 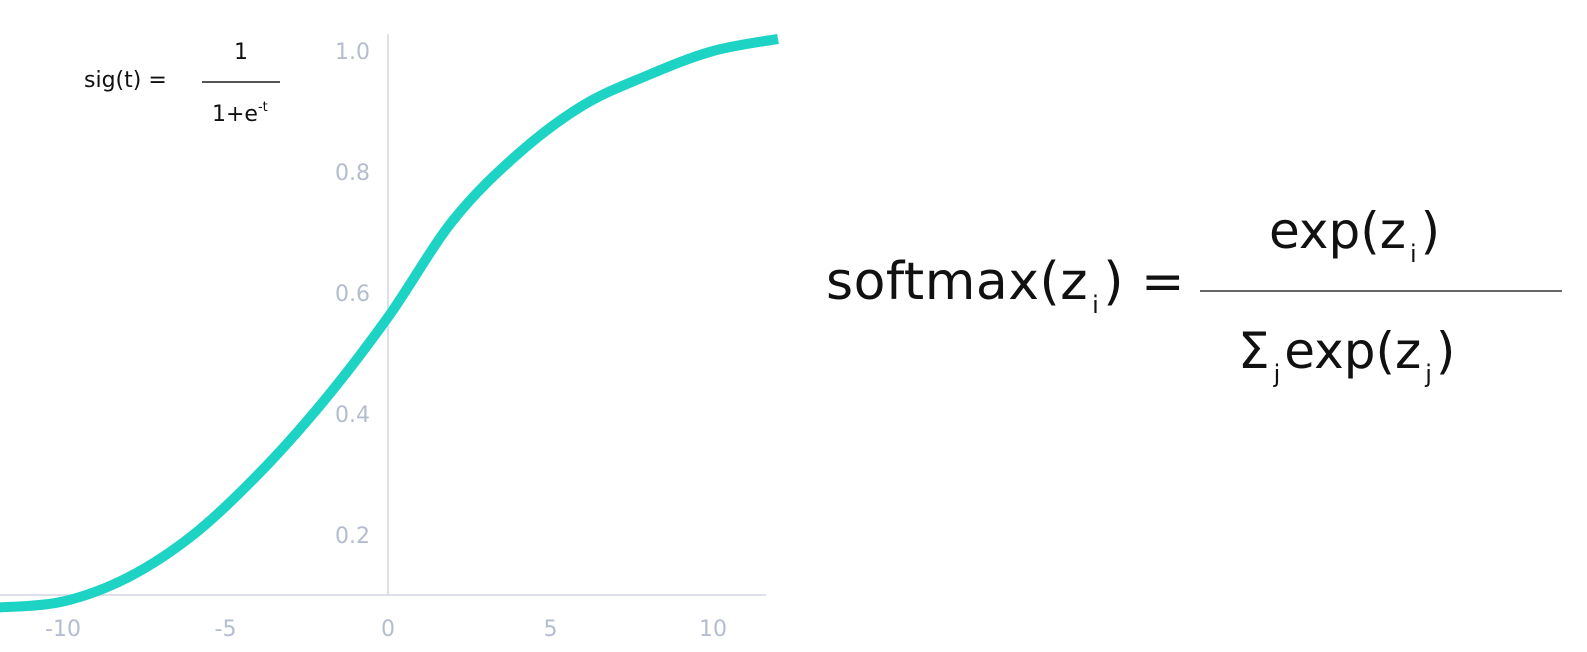 I want to click on softmax-lhs-name: softmax(z, so click(x=957, y=282).